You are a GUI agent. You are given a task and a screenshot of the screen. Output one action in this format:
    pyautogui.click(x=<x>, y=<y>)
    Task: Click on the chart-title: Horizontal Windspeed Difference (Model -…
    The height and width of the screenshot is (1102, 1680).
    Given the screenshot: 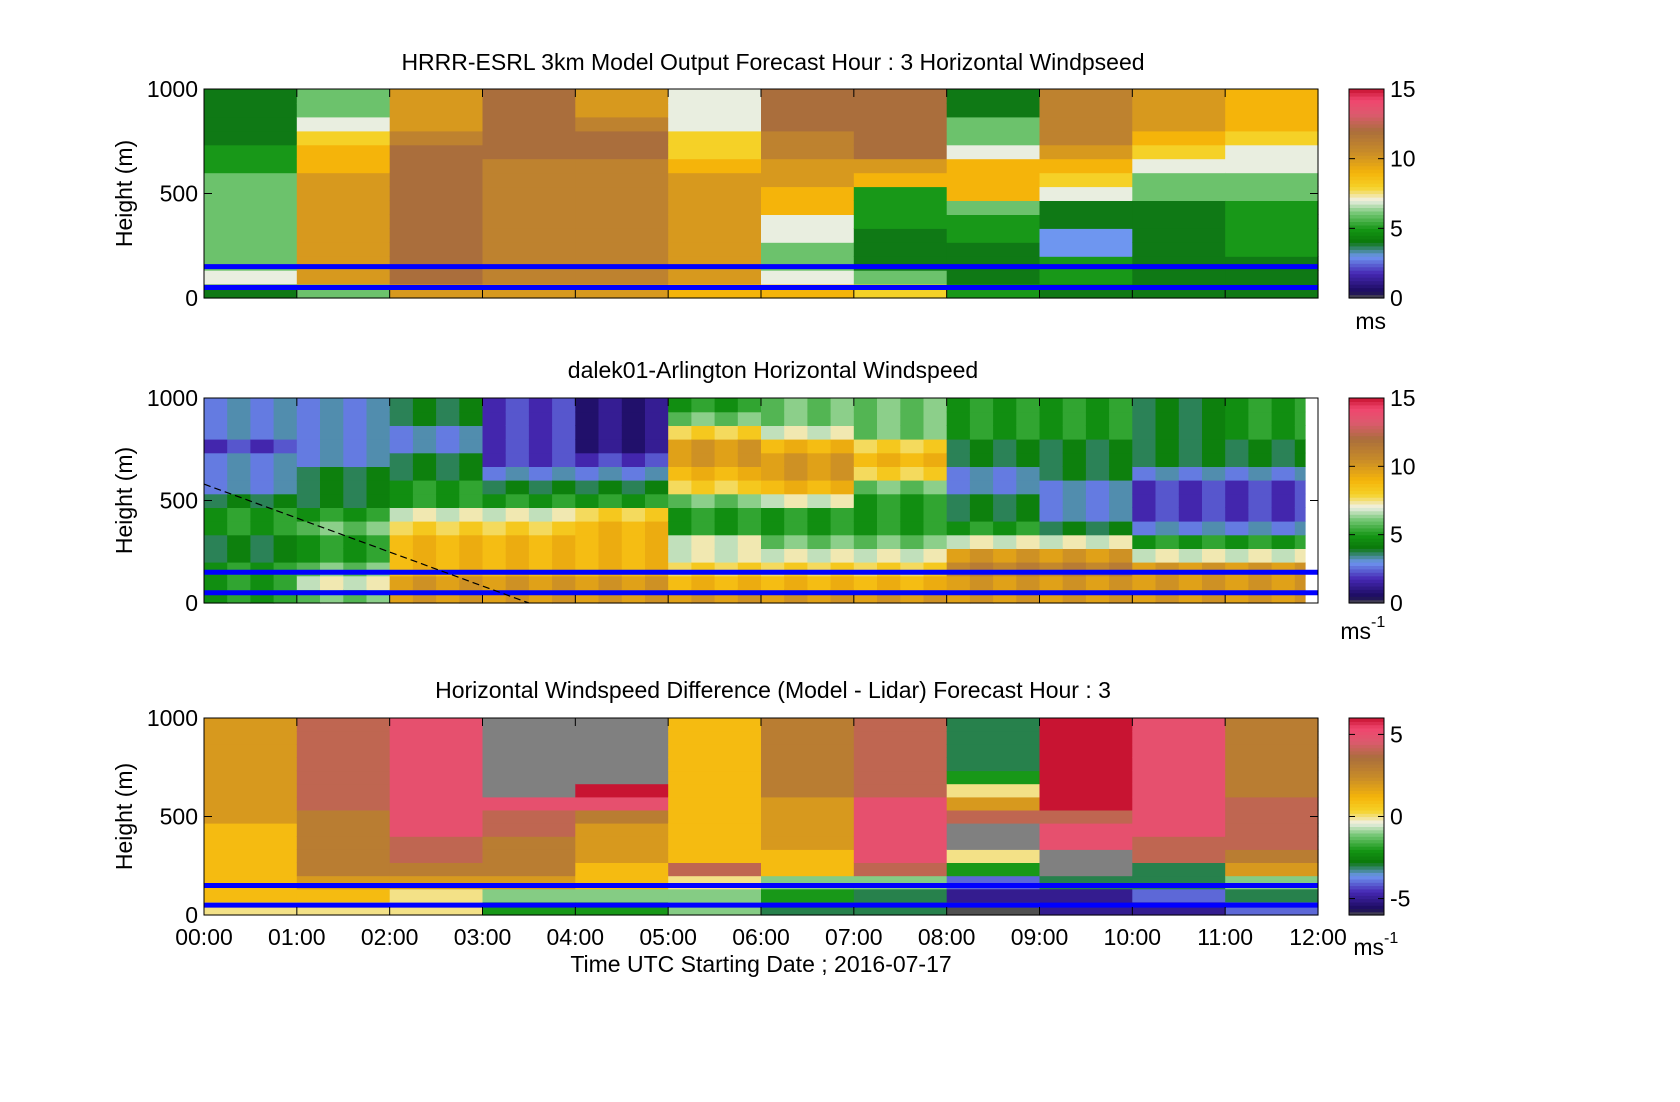 What is the action you would take?
    pyautogui.click(x=773, y=690)
    